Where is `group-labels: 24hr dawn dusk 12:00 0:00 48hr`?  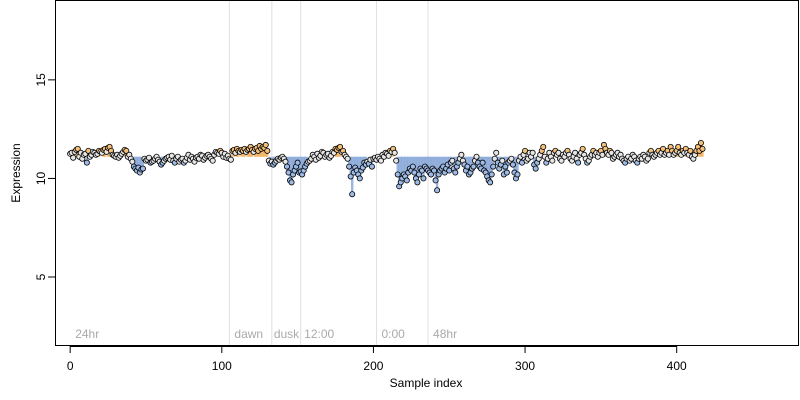 group-labels: 24hr dawn dusk 12:00 0:00 48hr is located at coordinates (266, 334).